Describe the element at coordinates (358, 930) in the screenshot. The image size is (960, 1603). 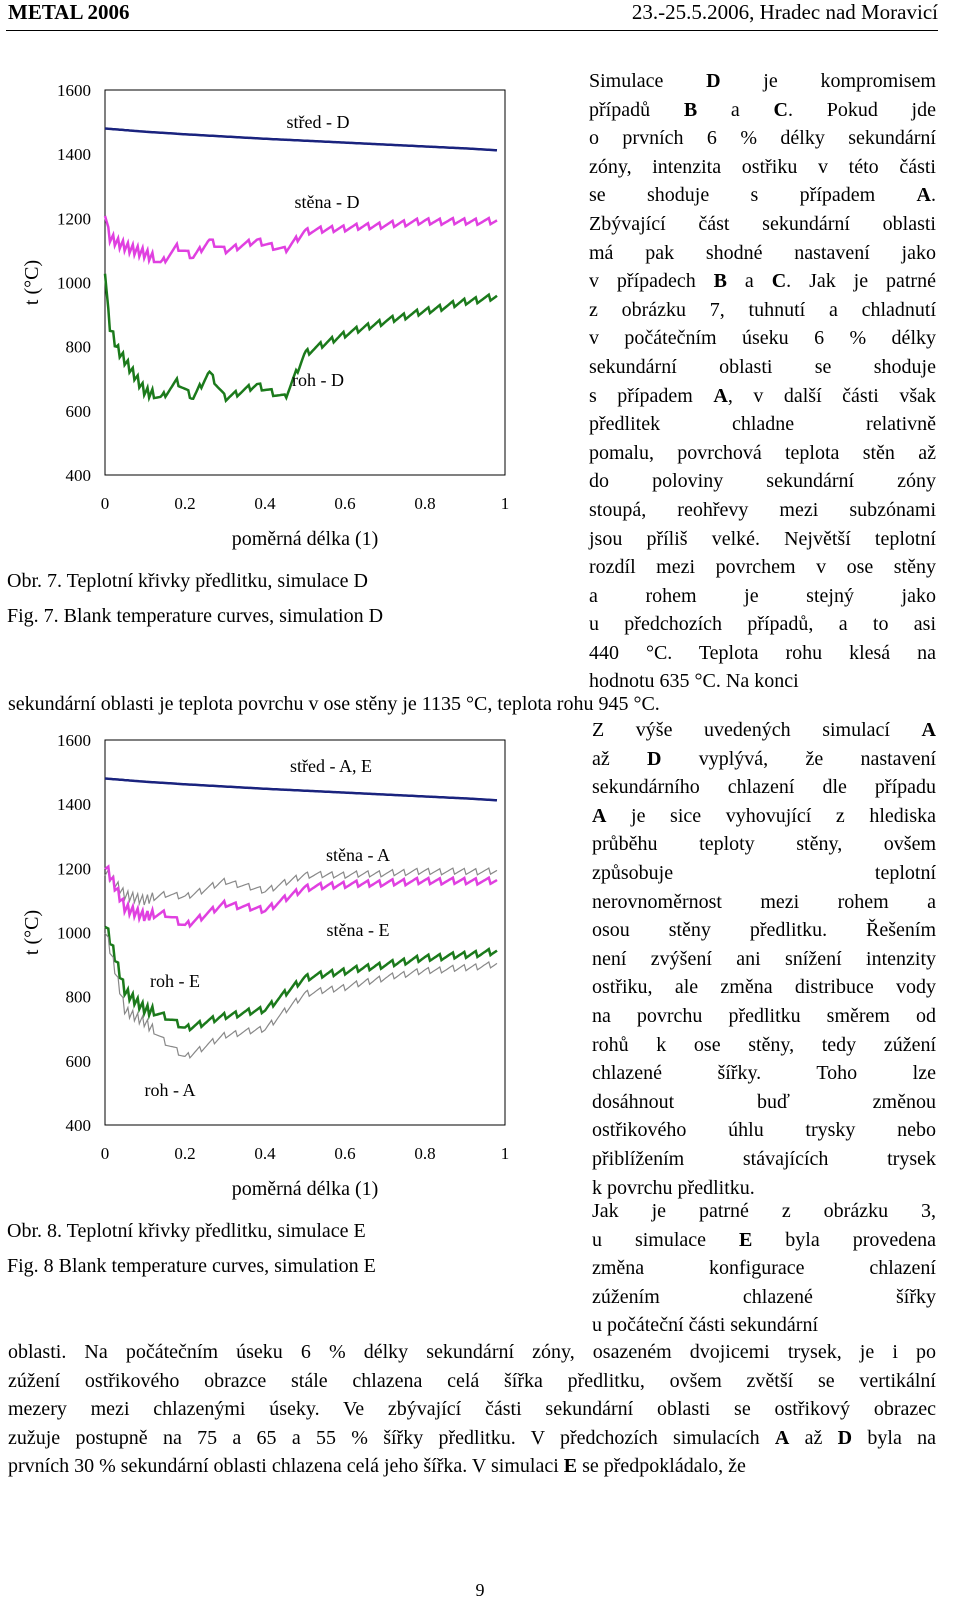
I see `series-label: stěna - E` at that location.